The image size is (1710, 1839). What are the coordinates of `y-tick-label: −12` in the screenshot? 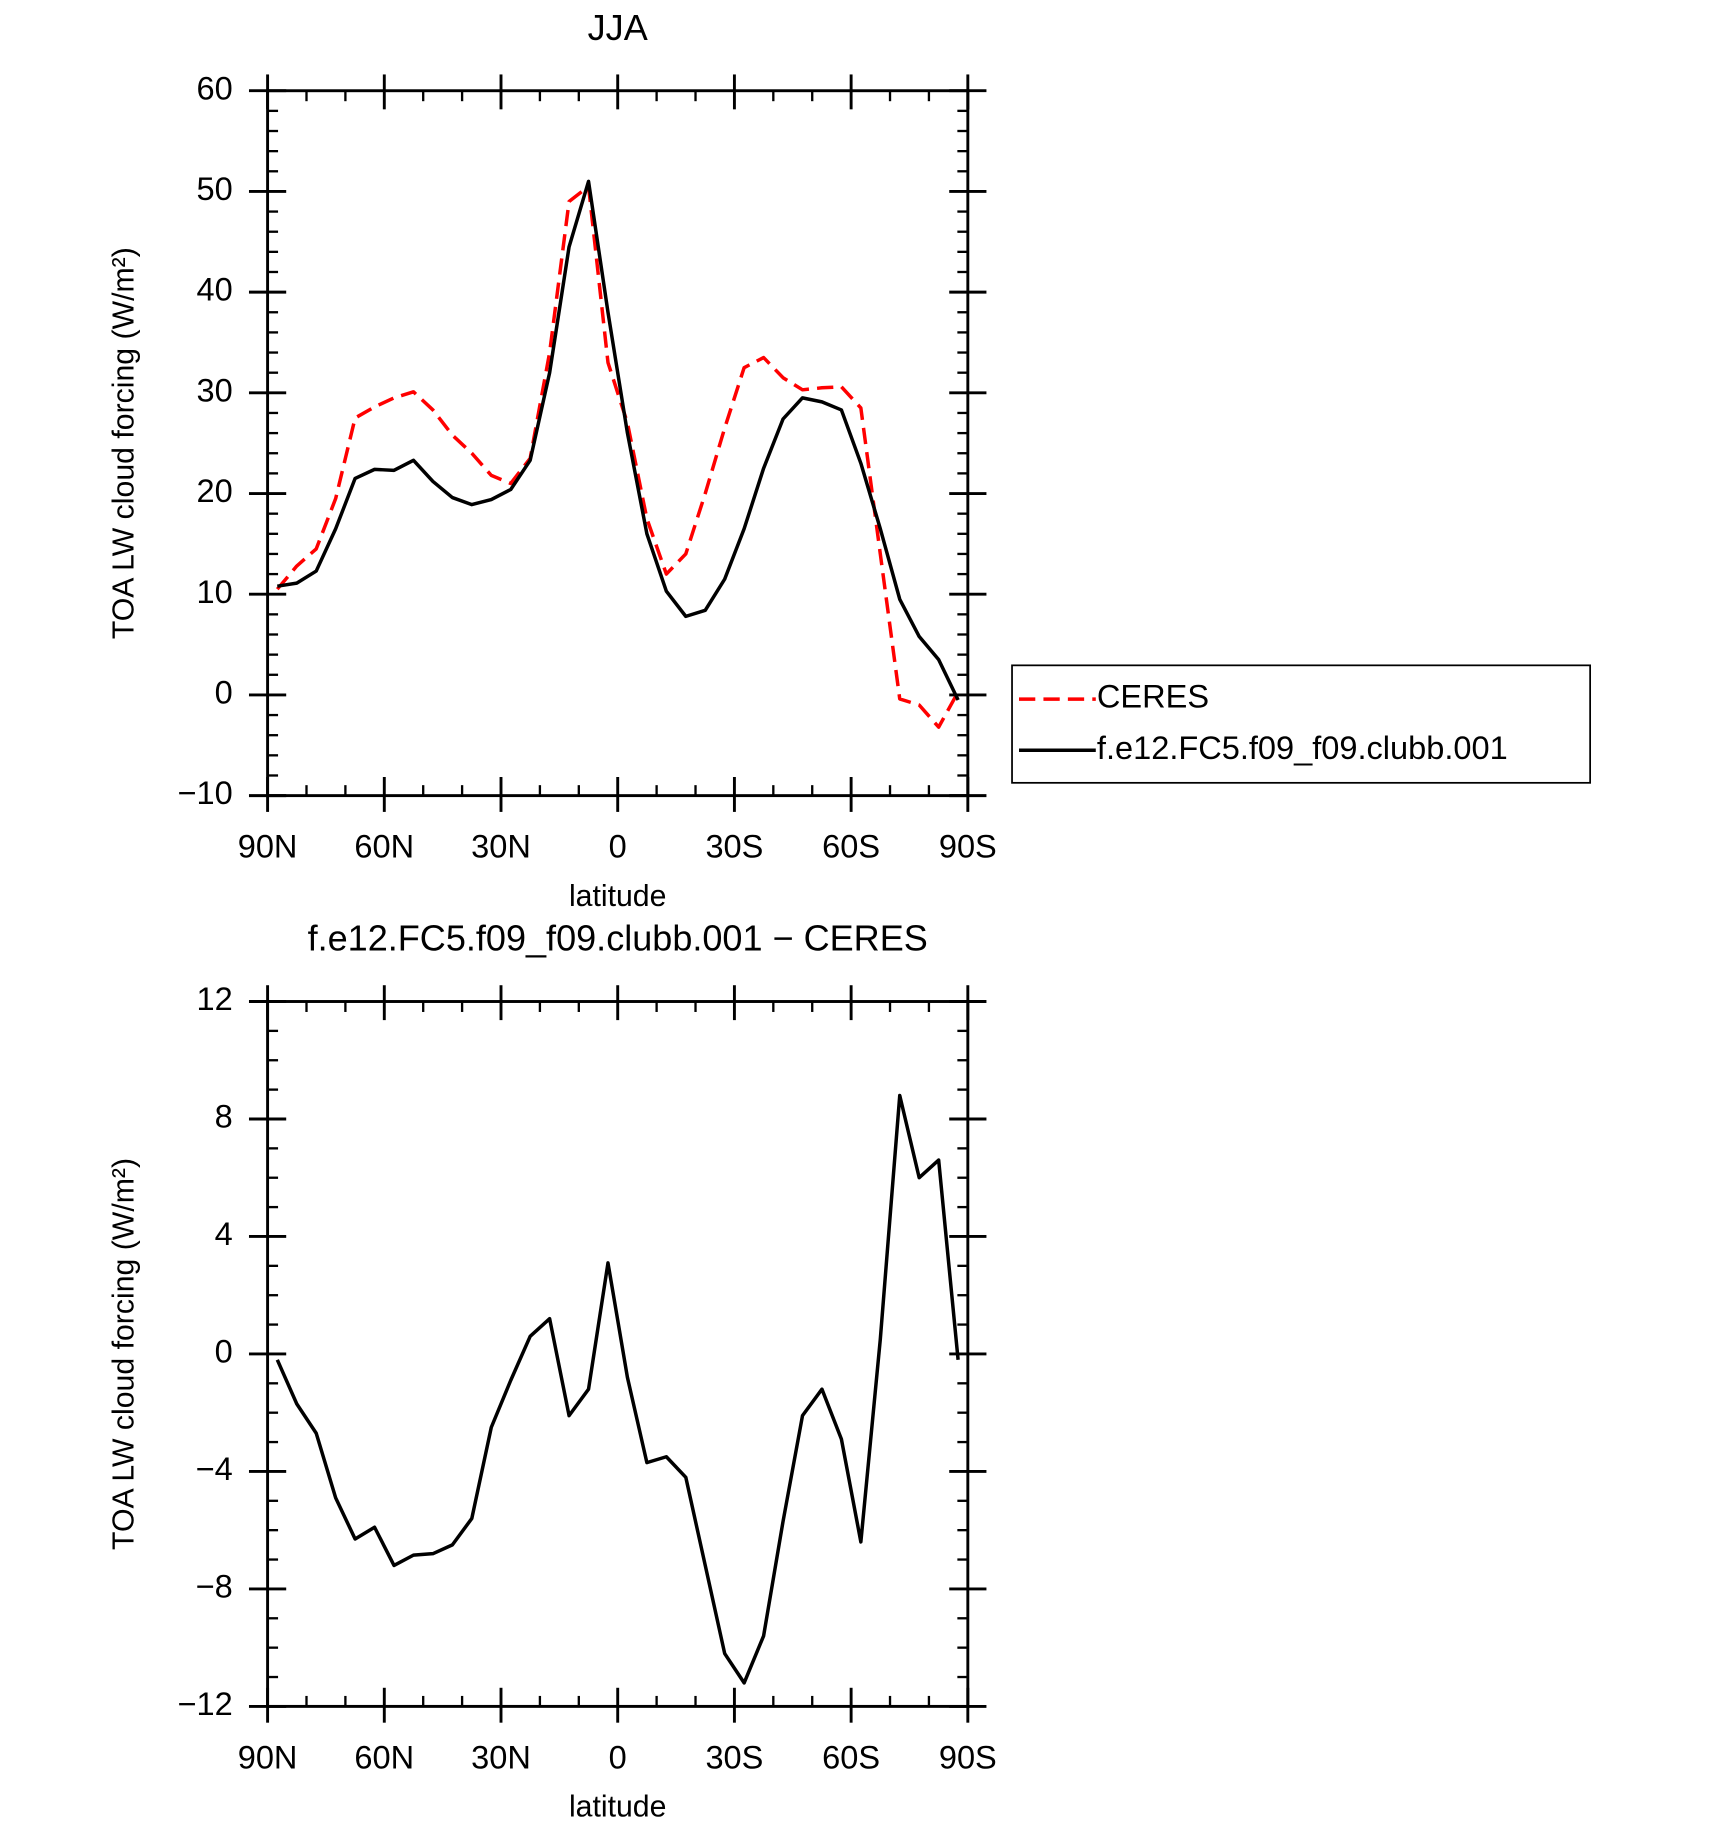 It's located at (204, 1704).